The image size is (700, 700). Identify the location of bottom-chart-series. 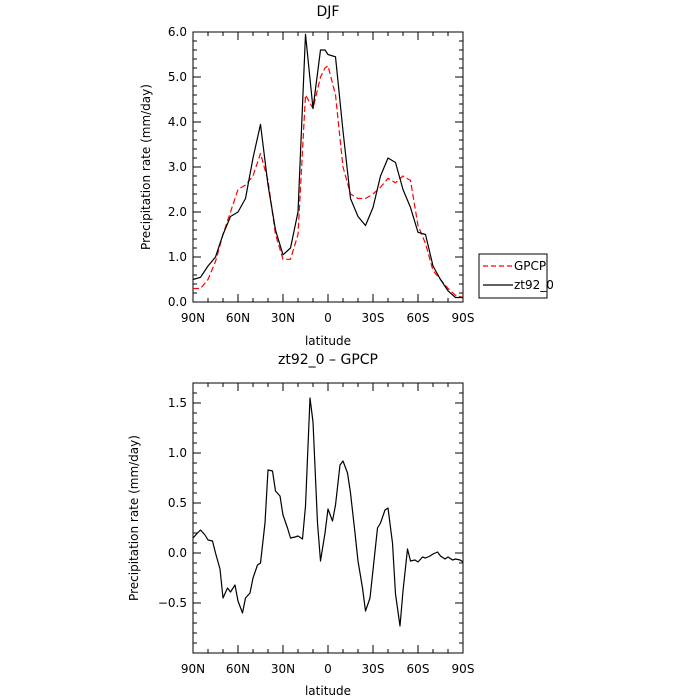
(328, 512).